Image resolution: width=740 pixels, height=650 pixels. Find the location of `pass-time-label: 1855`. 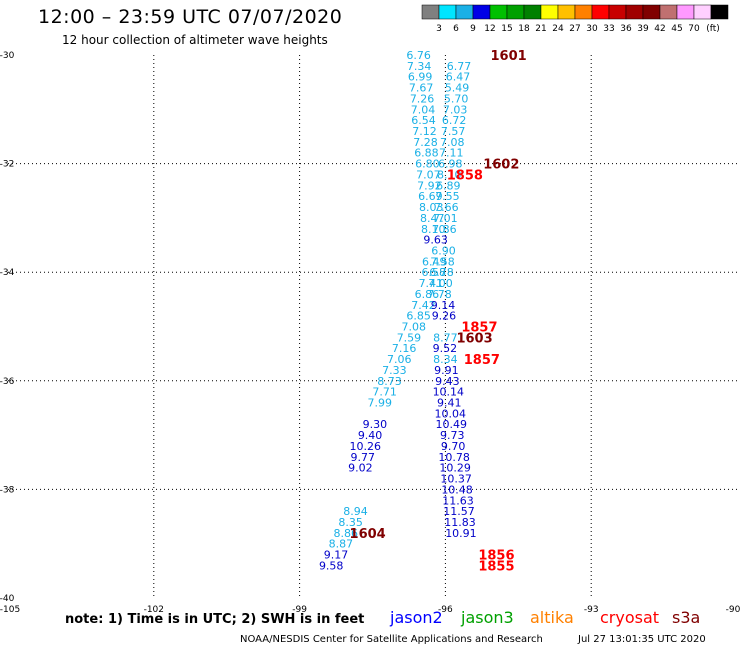

pass-time-label: 1855 is located at coordinates (496, 566).